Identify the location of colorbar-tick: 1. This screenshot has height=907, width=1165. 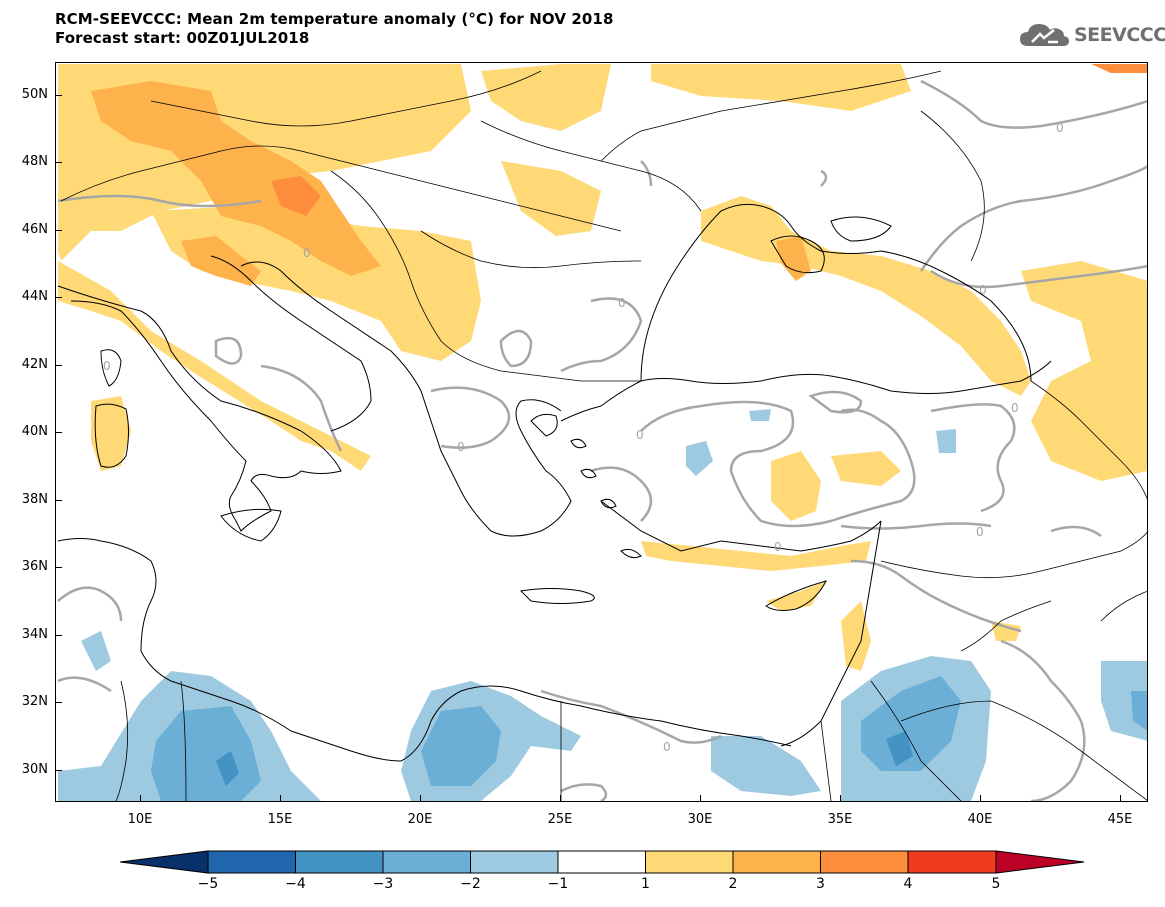
(645, 884).